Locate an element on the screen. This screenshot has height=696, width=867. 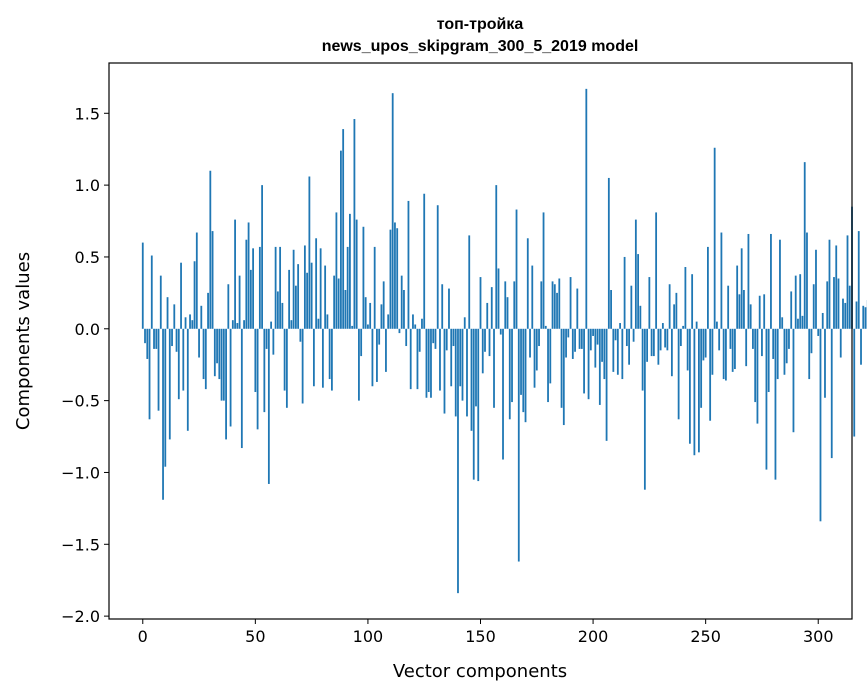
x-axis-ticks: 0 50 100 150 200 250 300 is located at coordinates (486, 632).